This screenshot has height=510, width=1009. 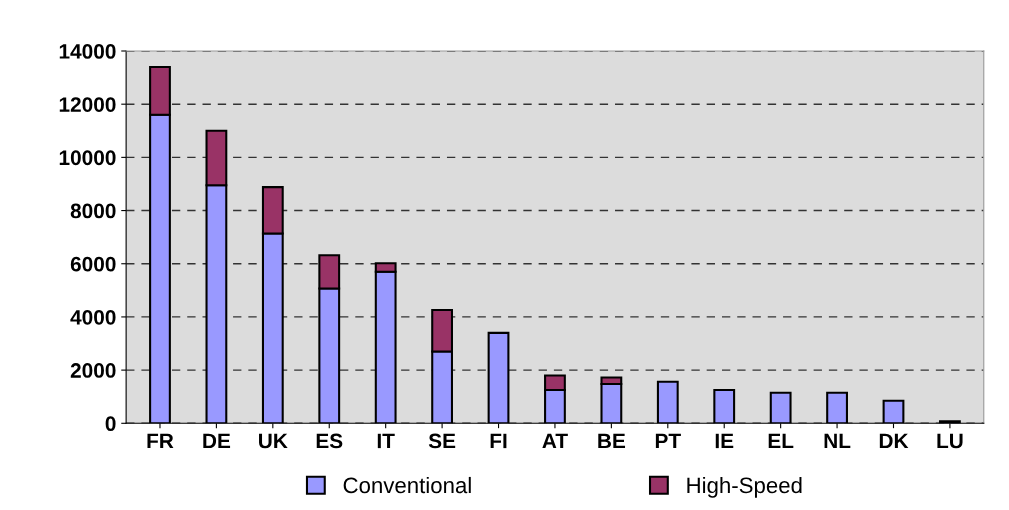 What do you see at coordinates (950, 441) in the screenshot?
I see `x-tick-label: LU` at bounding box center [950, 441].